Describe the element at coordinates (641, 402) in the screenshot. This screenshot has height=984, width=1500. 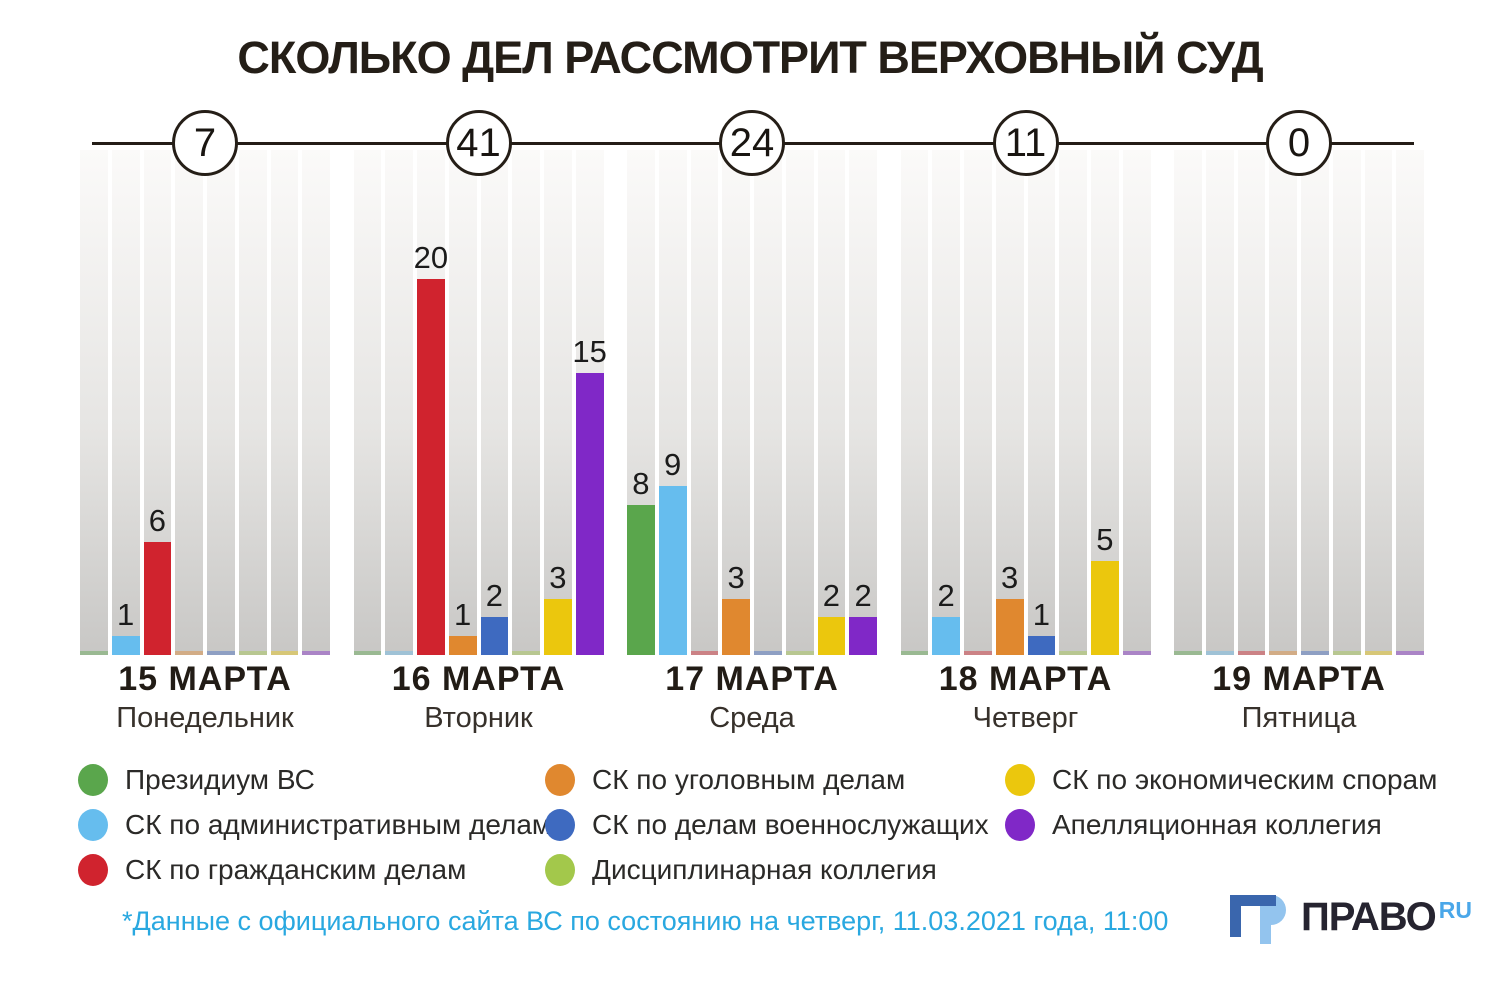
I see `category-column: 8` at that location.